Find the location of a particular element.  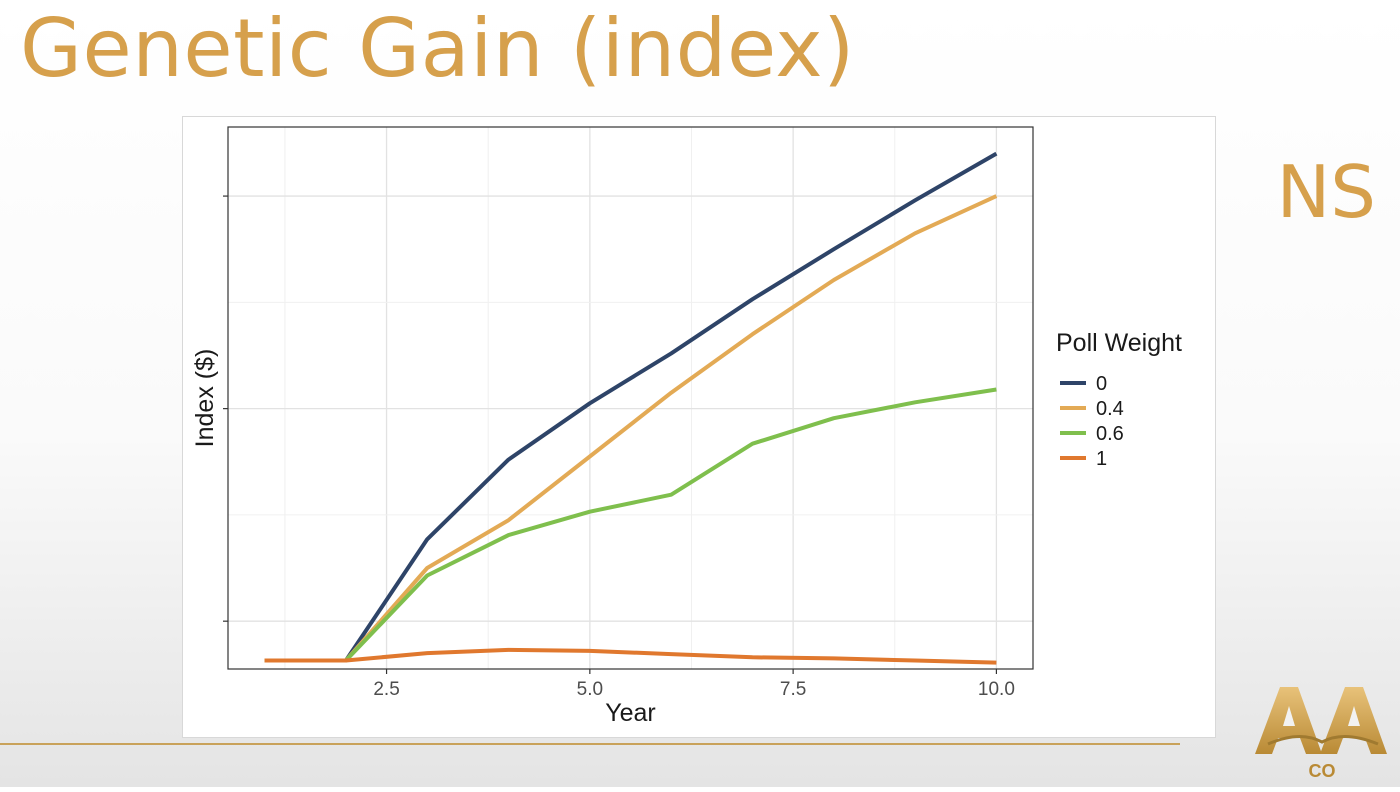

x-tick-label: 2.5 is located at coordinates (386, 689).